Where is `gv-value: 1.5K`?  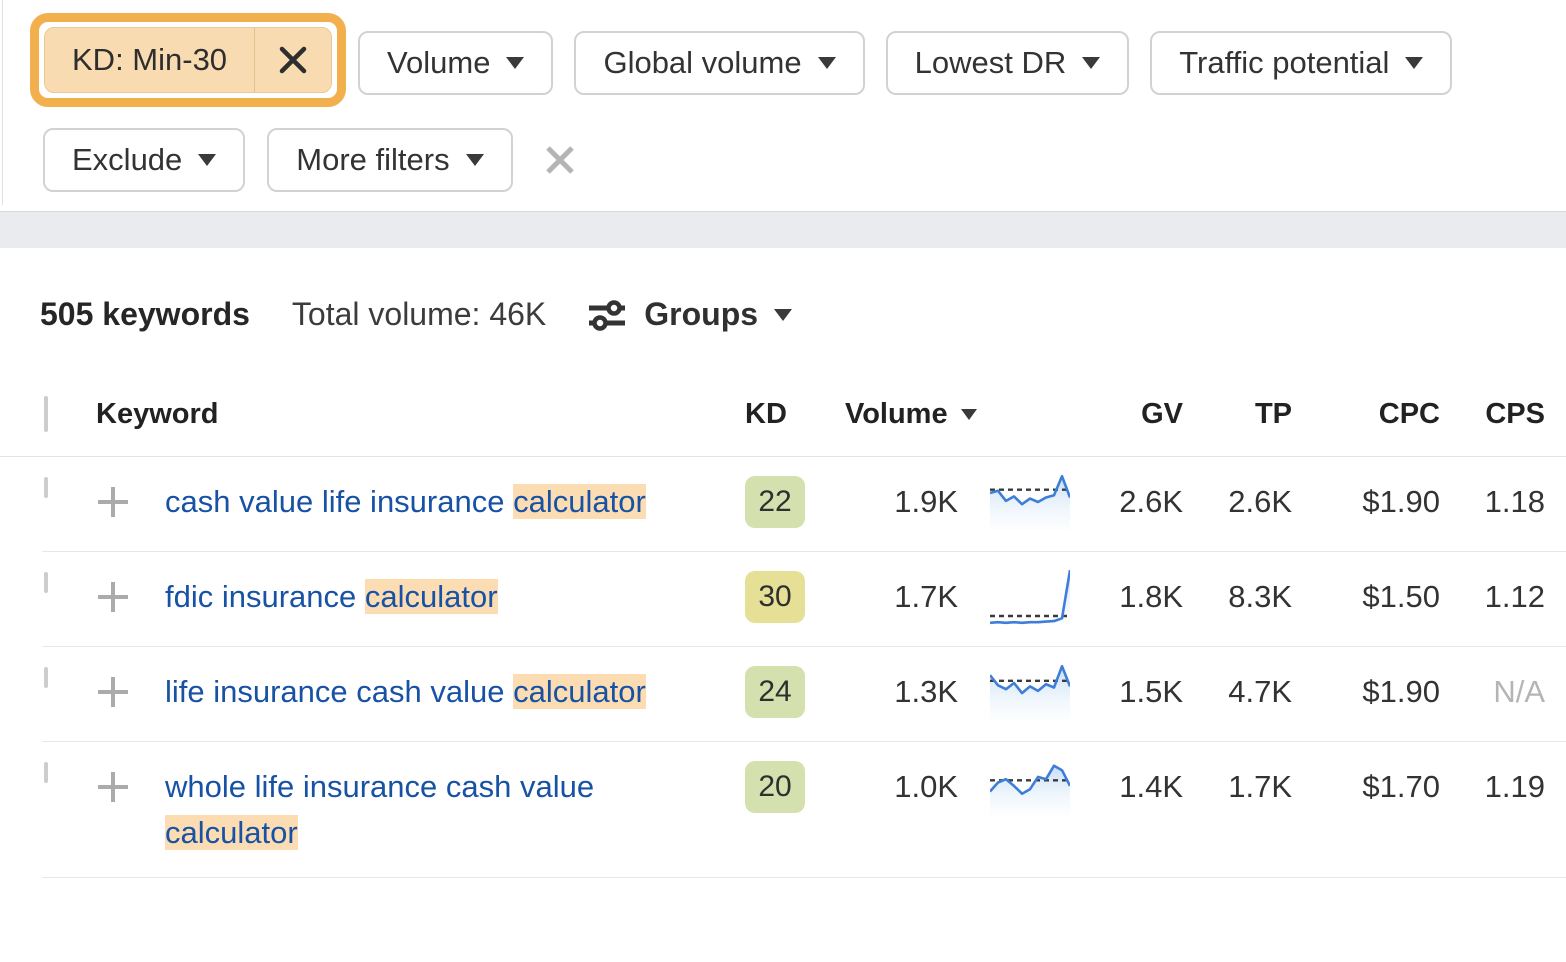
gv-value: 1.5K is located at coordinates (1151, 691).